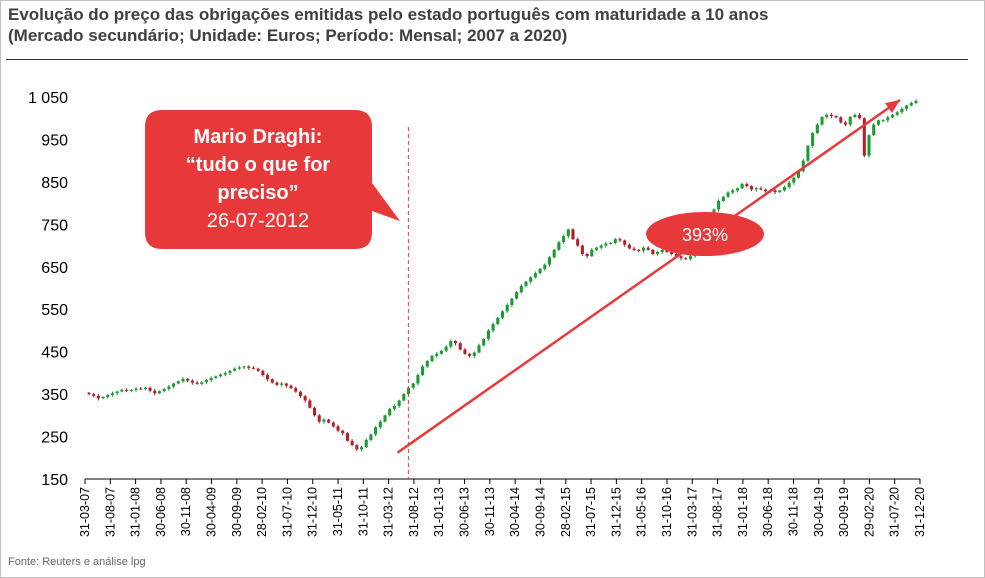  What do you see at coordinates (287, 512) in the screenshot?
I see `x-tick-label: 31-07-10` at bounding box center [287, 512].